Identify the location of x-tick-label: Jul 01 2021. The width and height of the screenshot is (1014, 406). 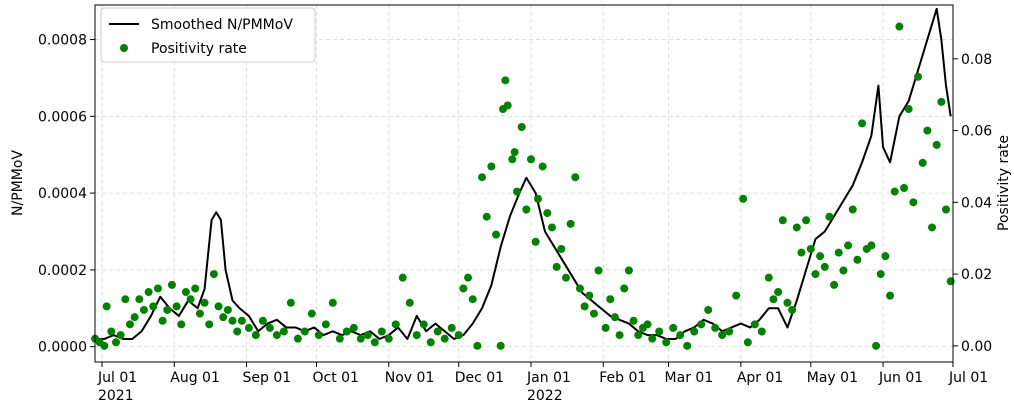
(117, 387).